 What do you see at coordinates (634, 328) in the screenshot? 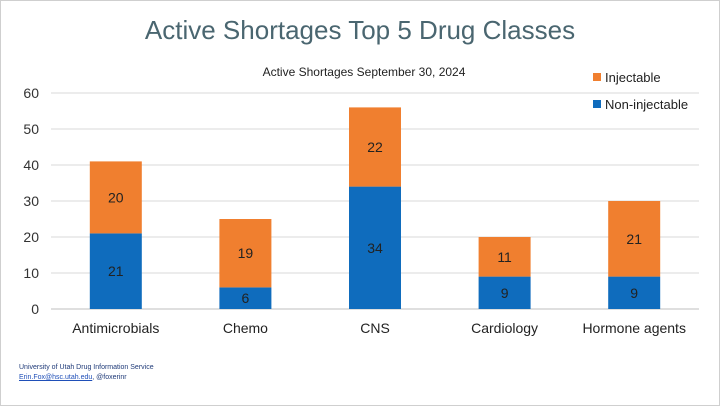
I see `x-tick-label-hormone-agents: Hormone agents` at bounding box center [634, 328].